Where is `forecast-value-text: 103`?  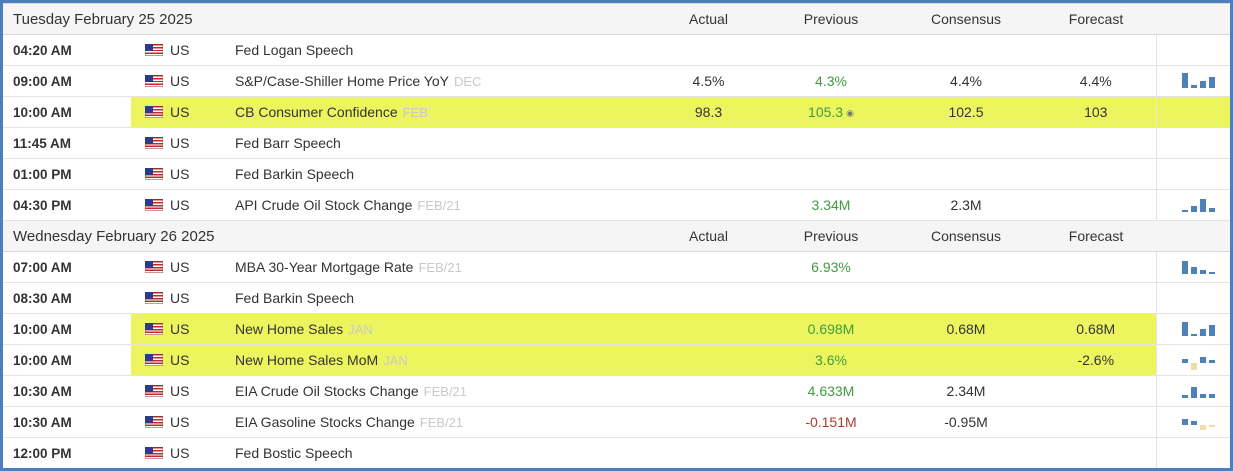 forecast-value-text: 103 is located at coordinates (1096, 112).